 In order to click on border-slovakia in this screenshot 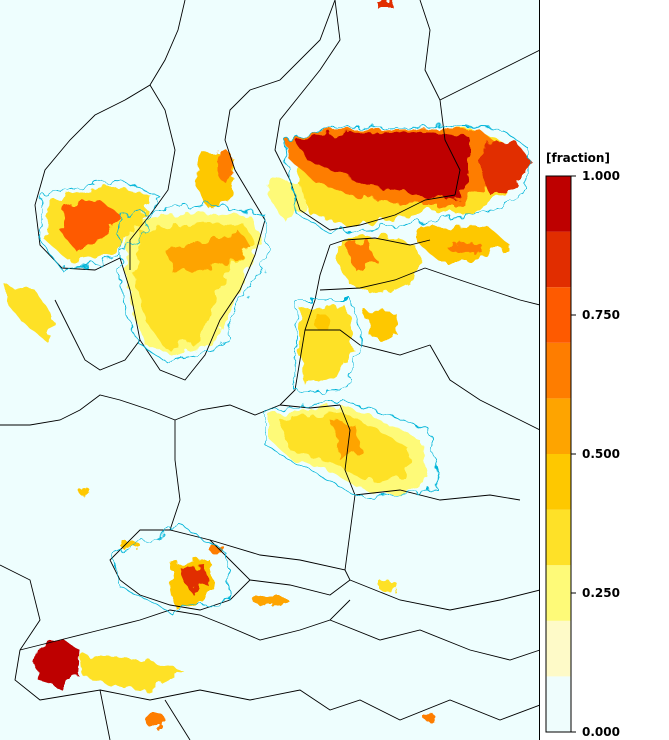, I will do `click(300, 582)`.